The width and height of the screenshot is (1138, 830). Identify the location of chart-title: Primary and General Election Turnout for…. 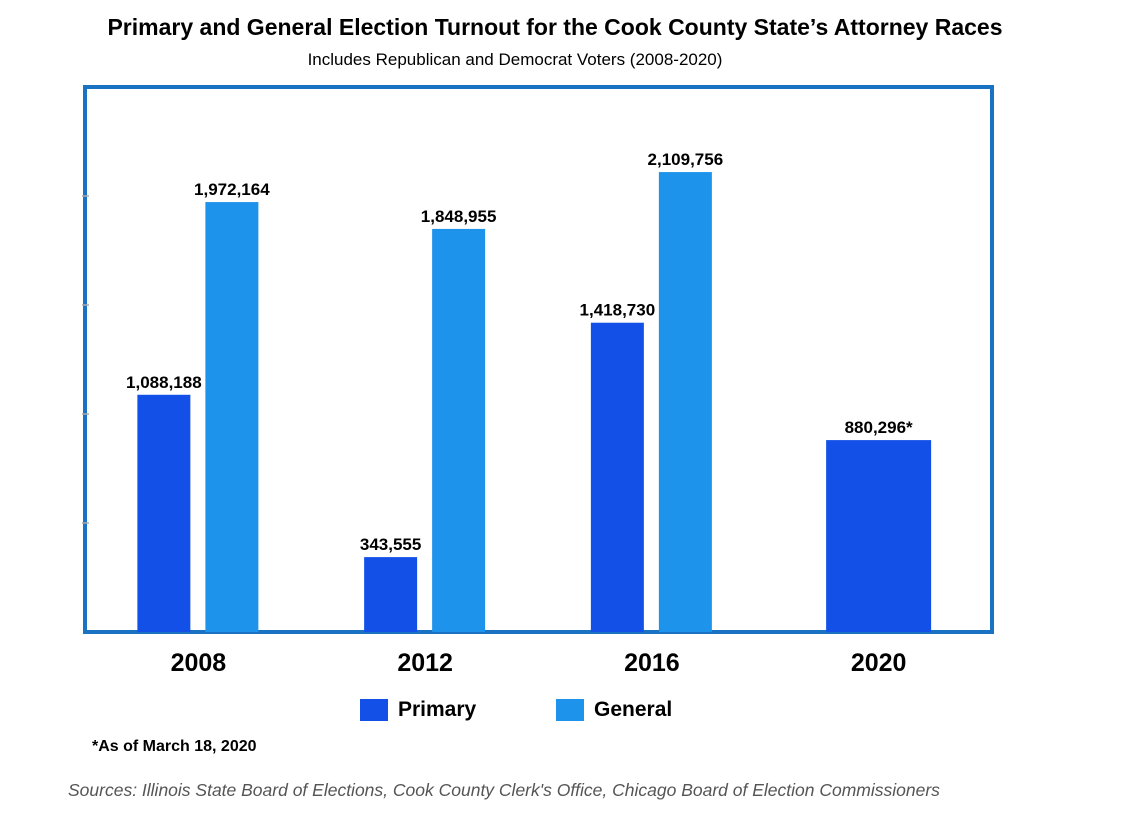
(555, 27).